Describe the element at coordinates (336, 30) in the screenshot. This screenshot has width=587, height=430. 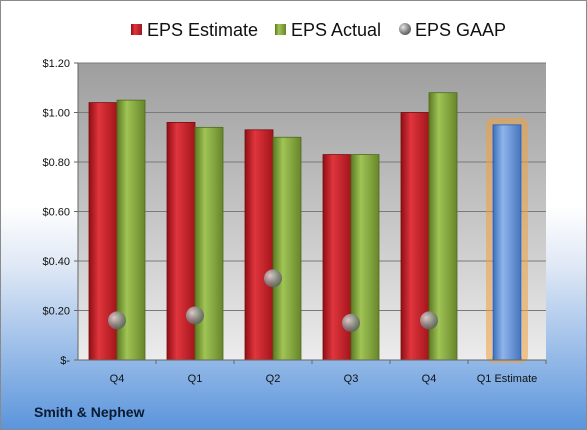
I see `legend-label: EPS Actual` at that location.